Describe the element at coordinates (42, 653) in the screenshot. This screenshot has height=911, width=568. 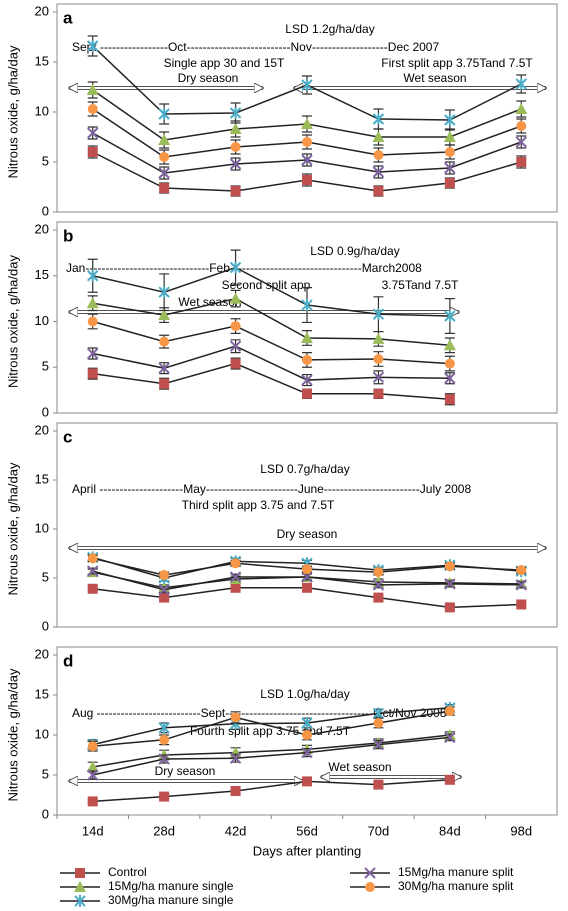
I see `y-tick-label: 20` at that location.